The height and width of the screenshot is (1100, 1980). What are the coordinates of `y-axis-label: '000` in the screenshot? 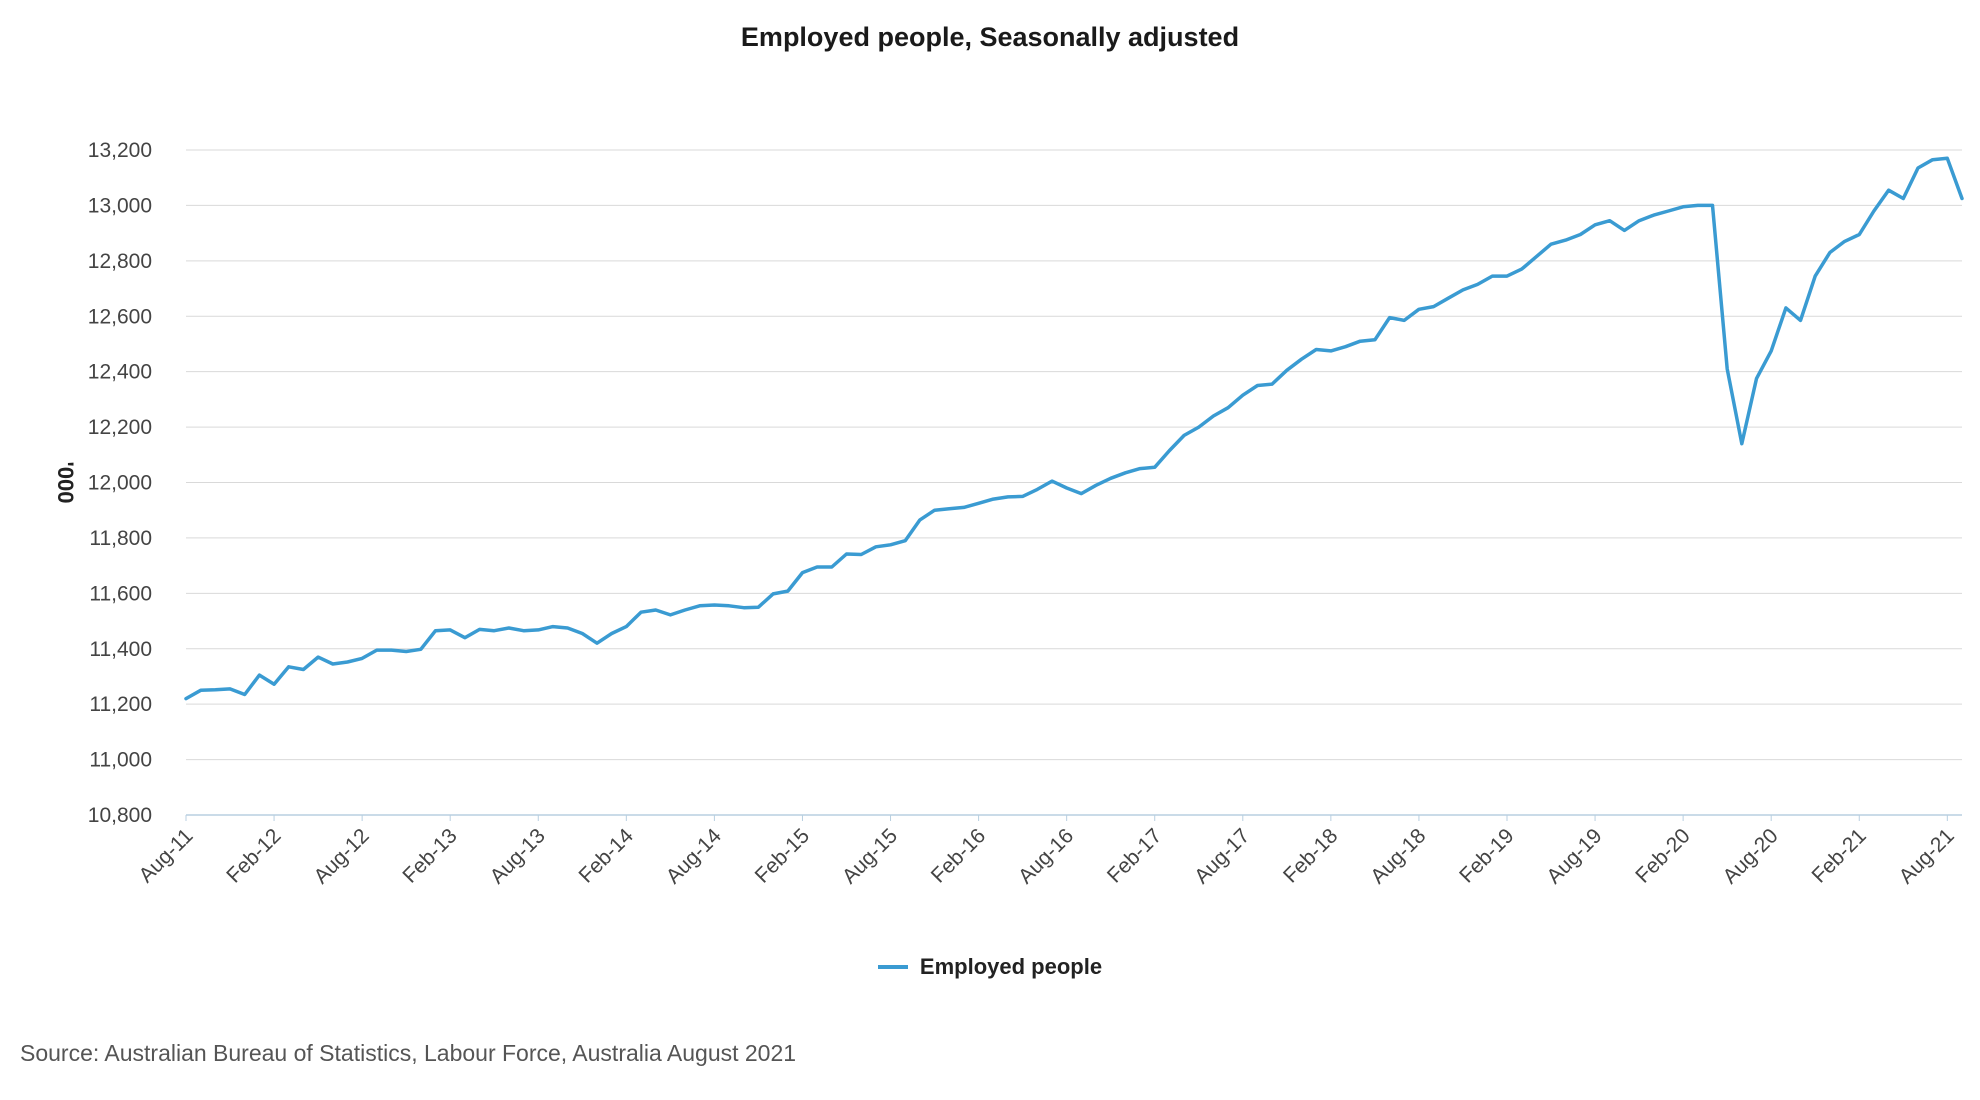 It's located at (65, 483).